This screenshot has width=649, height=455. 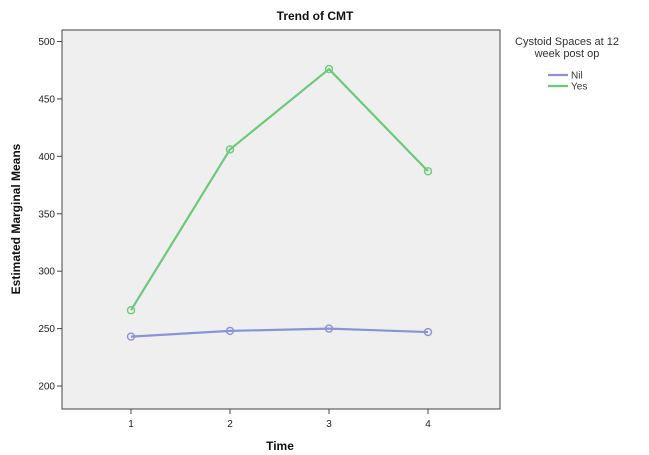 What do you see at coordinates (46, 387) in the screenshot?
I see `y-tick-label: 200` at bounding box center [46, 387].